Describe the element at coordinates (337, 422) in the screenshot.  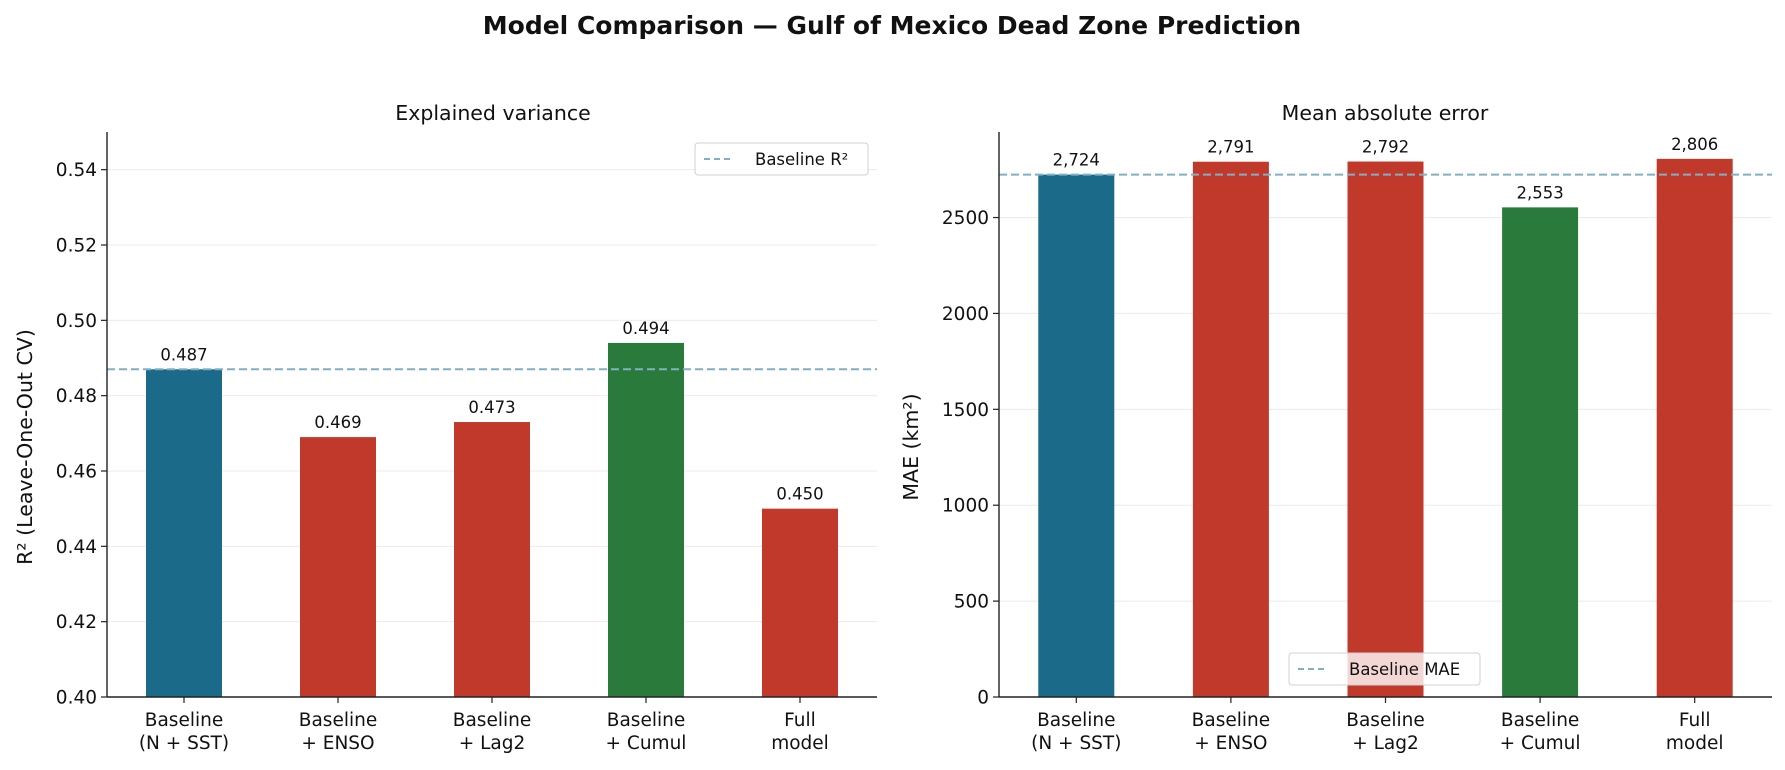
I see `bar-value-label: 0.469` at that location.